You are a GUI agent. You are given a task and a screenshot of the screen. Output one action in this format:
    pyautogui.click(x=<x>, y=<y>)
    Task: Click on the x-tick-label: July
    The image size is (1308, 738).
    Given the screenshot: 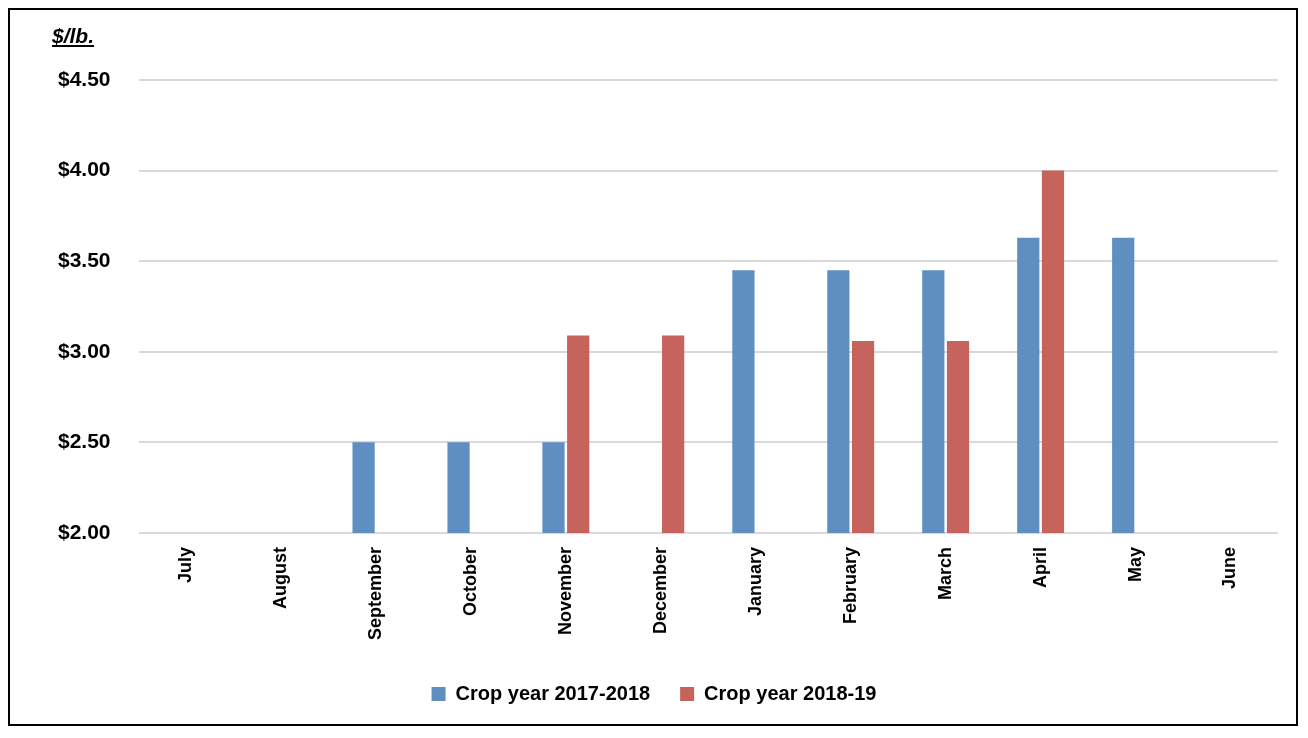 What is the action you would take?
    pyautogui.click(x=185, y=564)
    